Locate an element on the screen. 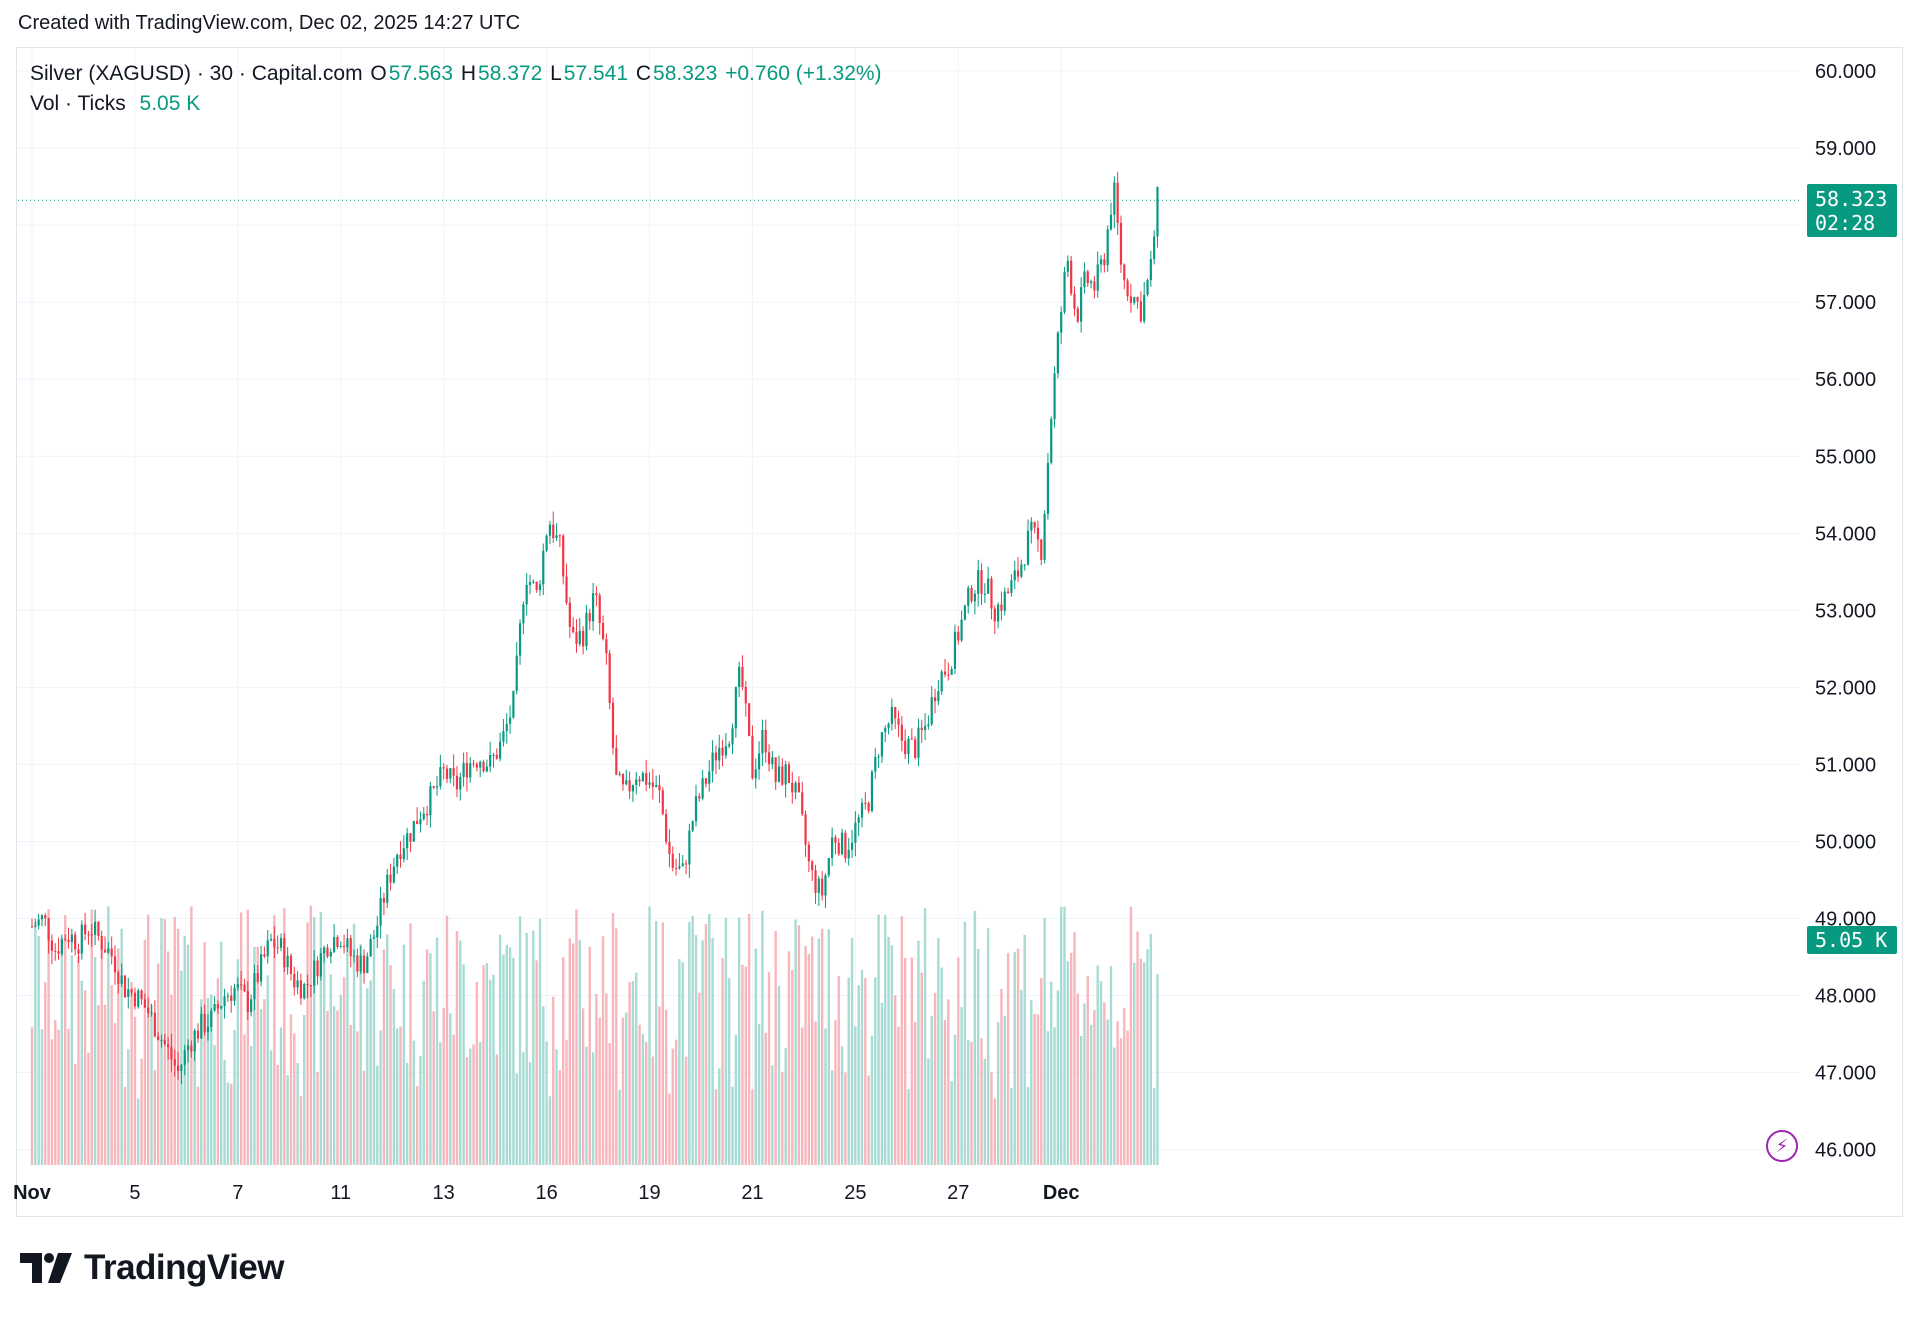 The image size is (1920, 1319). x-tick-label: 5 is located at coordinates (134, 1193).